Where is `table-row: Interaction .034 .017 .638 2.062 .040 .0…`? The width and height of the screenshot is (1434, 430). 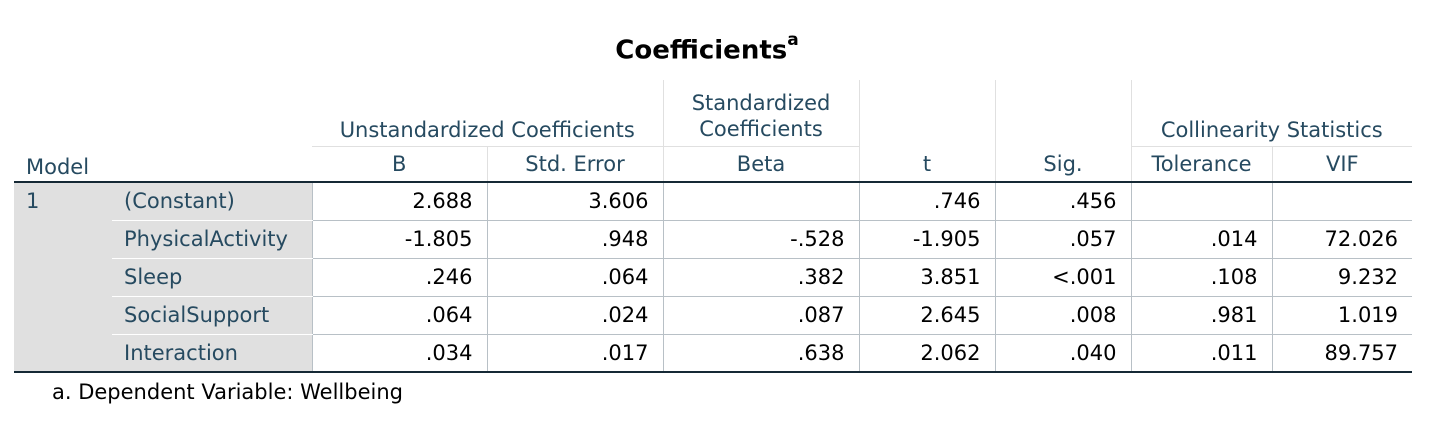
table-row: Interaction .034 .017 .638 2.062 .040 .0… is located at coordinates (713, 353).